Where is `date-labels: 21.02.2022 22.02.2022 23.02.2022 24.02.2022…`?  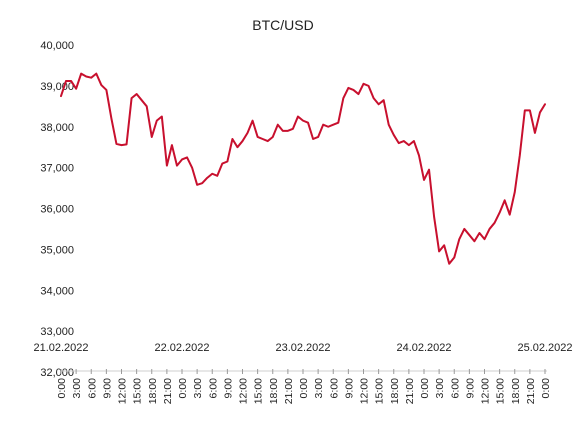 date-labels: 21.02.2022 22.02.2022 23.02.2022 24.02.2022… is located at coordinates (302, 348).